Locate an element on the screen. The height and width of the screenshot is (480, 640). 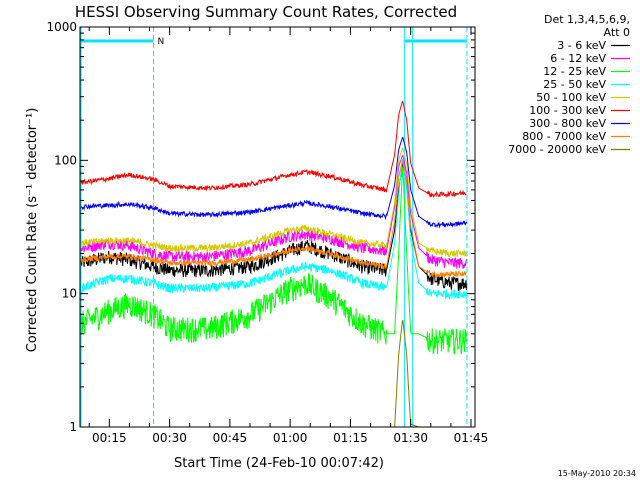
series-100-300kev is located at coordinates (273, 149).